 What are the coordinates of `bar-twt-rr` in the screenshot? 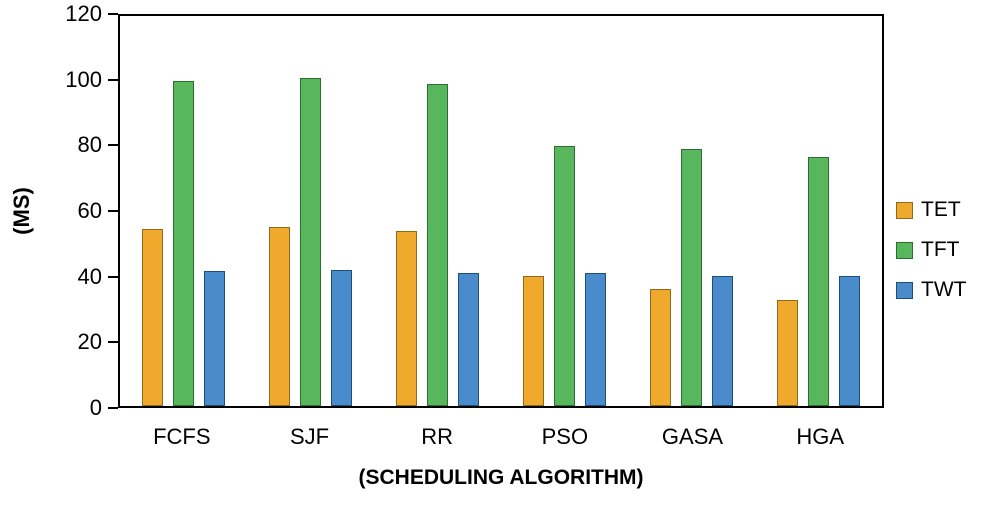 It's located at (468, 339).